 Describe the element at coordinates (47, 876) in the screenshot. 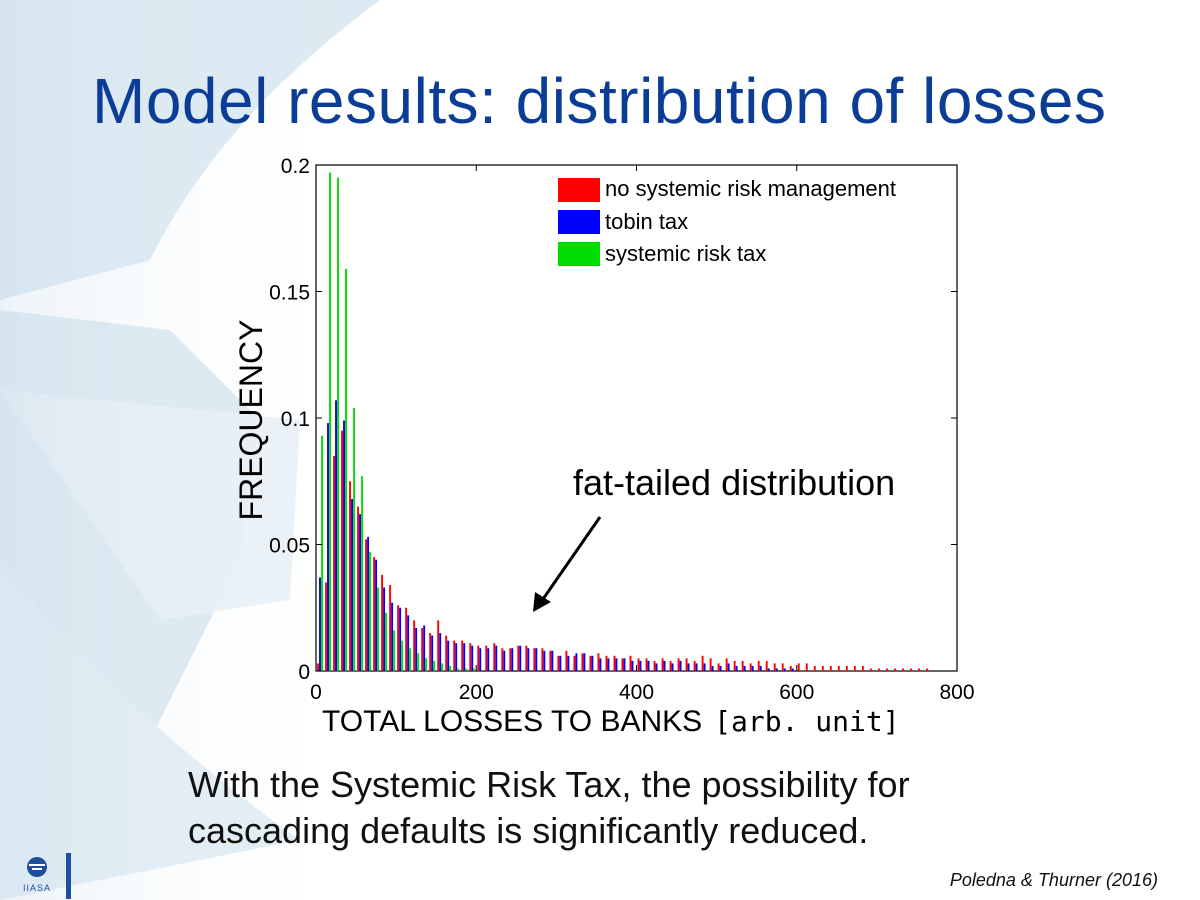

I see `iiasa-logo: IIASA` at that location.